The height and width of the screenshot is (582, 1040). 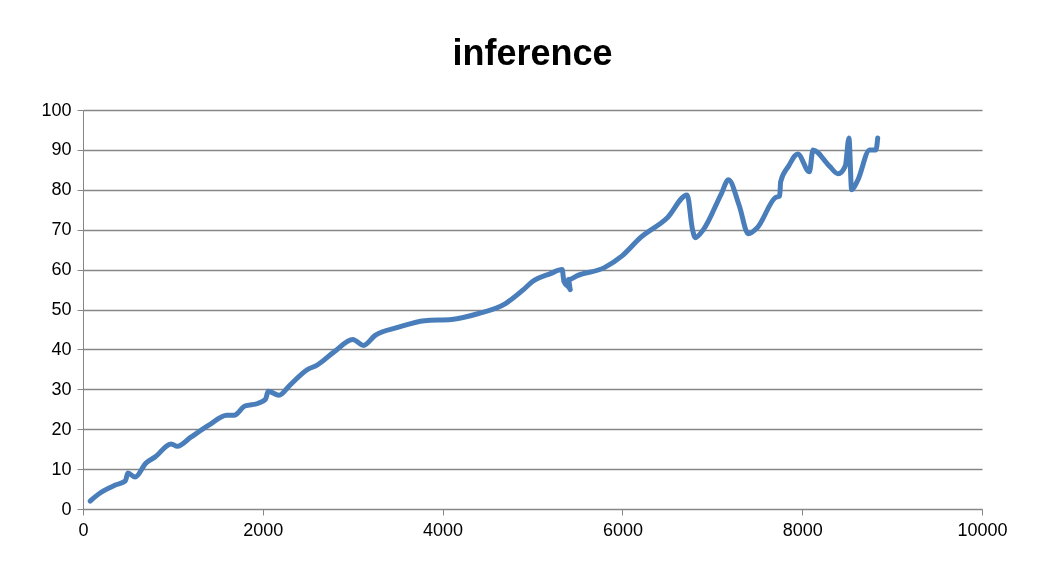 What do you see at coordinates (56, 109) in the screenshot?
I see `y-tick-label: 100` at bounding box center [56, 109].